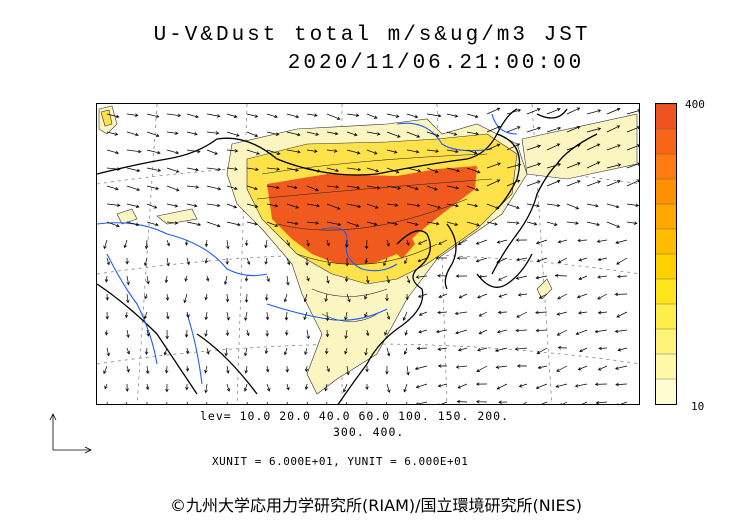  What do you see at coordinates (372, 35) in the screenshot?
I see `map-title: U-V&Dust total m/s&ug/m3 JST` at bounding box center [372, 35].